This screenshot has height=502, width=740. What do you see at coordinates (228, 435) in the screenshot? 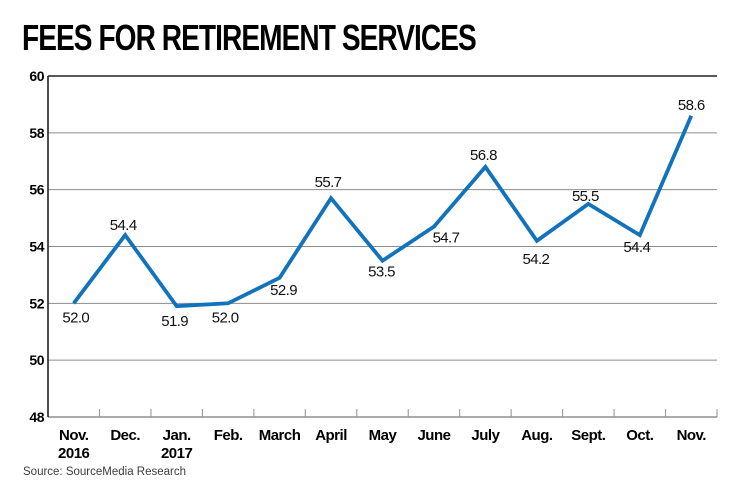
I see `x-axis-label: Feb.` at bounding box center [228, 435].